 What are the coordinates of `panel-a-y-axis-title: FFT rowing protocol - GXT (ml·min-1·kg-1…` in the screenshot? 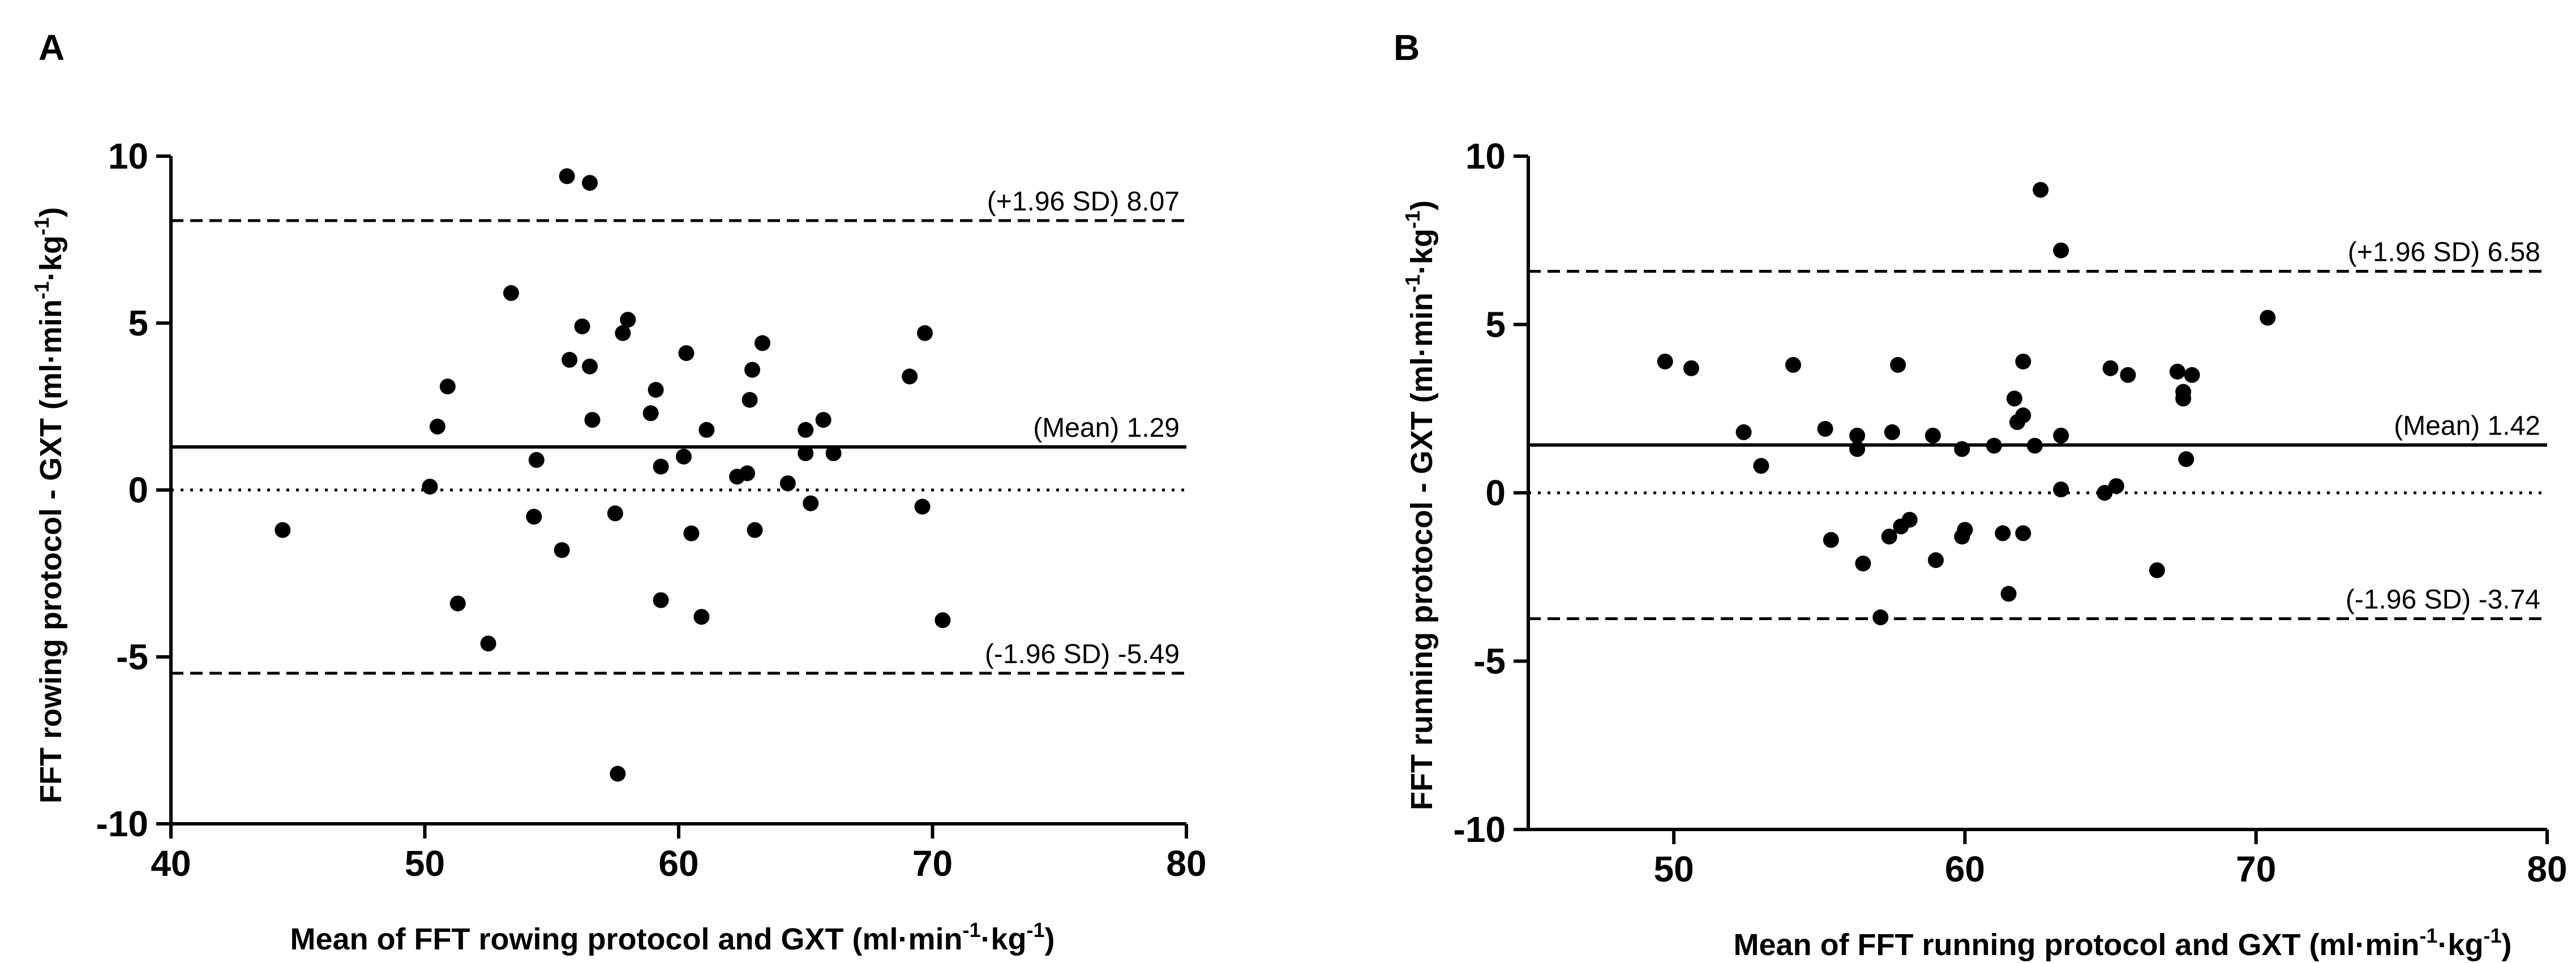 It's located at (49, 505).